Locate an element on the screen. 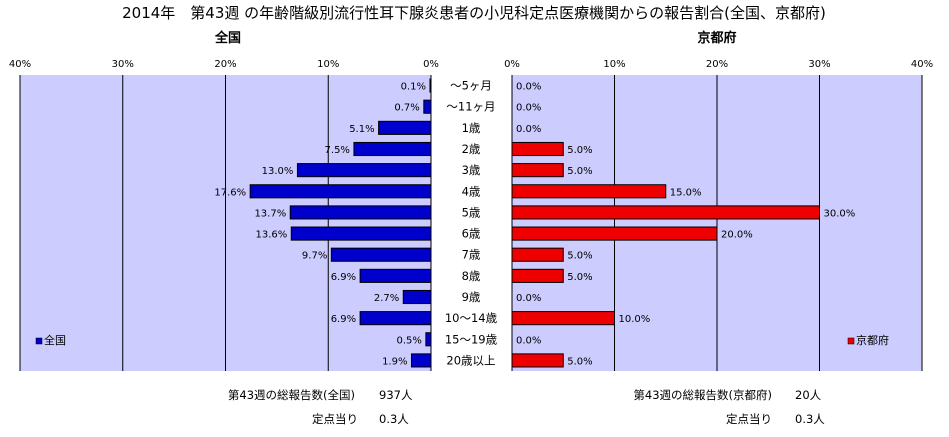 The width and height of the screenshot is (949, 437). category-label: 7歳 is located at coordinates (471, 255).